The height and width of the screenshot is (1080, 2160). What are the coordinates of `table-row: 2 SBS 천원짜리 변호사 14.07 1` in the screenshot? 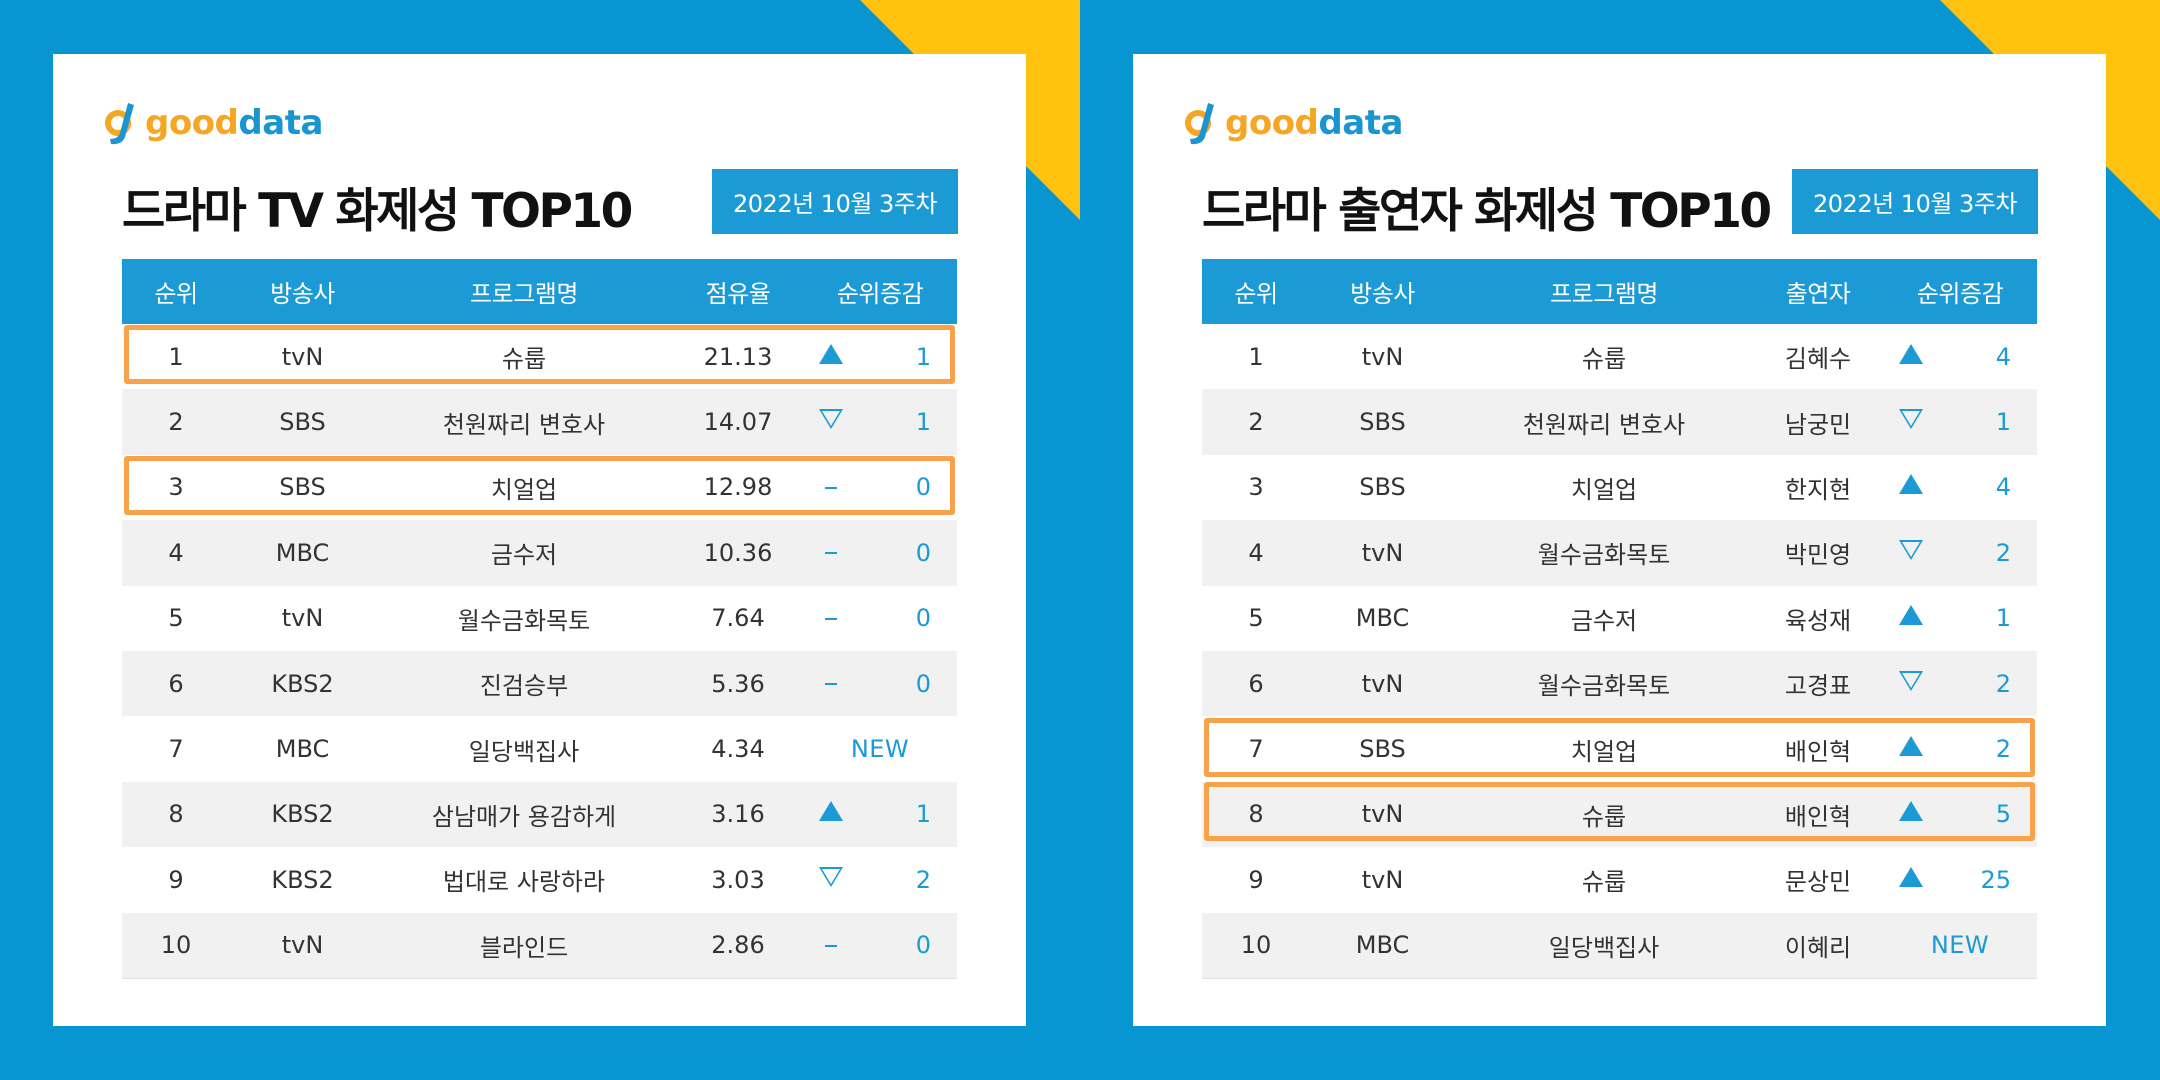 It's located at (539, 422).